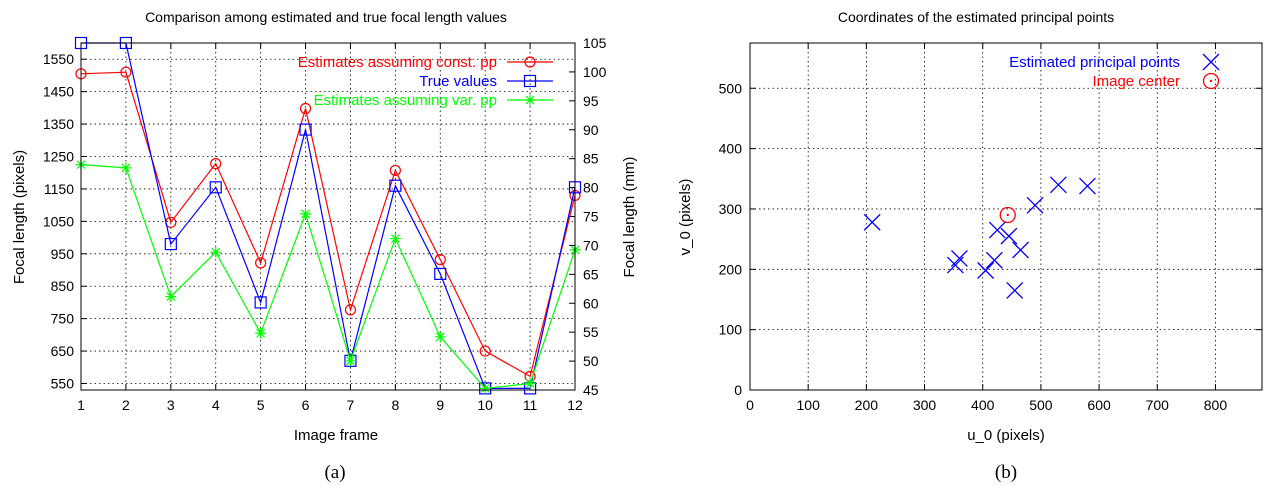 This screenshot has width=1282, height=486. I want to click on chart-b-legend-label: Image center, so click(1136, 81).